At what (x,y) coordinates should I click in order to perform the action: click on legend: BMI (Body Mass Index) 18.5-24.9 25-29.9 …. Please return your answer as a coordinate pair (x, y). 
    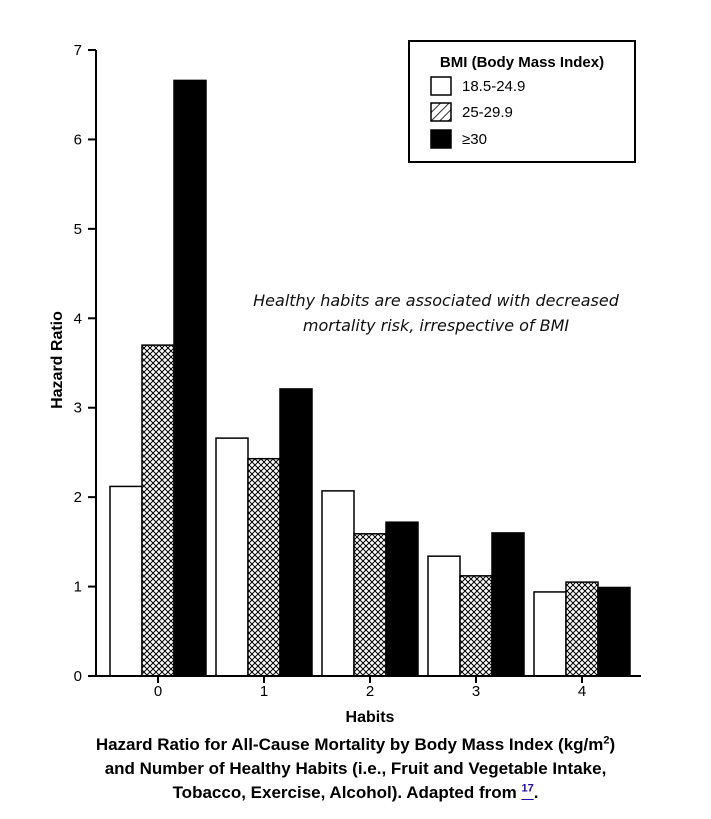
    Looking at the image, I should click on (522, 101).